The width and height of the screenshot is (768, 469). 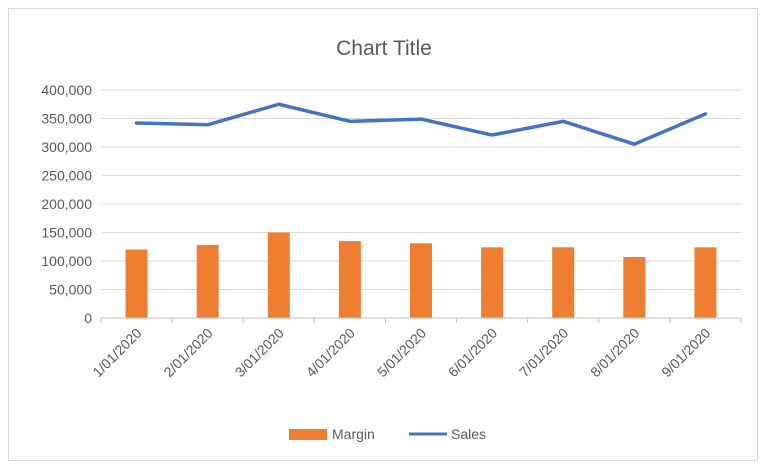 What do you see at coordinates (260, 353) in the screenshot?
I see `x-tick-label: 3/01/2020` at bounding box center [260, 353].